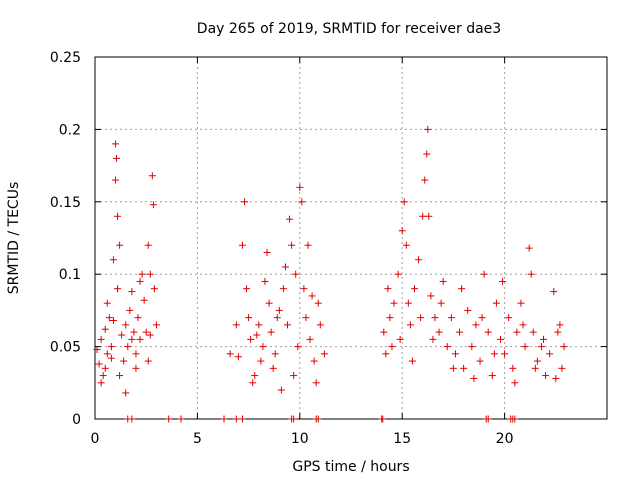 The height and width of the screenshot is (480, 640). Describe the element at coordinates (65, 58) in the screenshot. I see `y-tick-label: 0.25` at that location.